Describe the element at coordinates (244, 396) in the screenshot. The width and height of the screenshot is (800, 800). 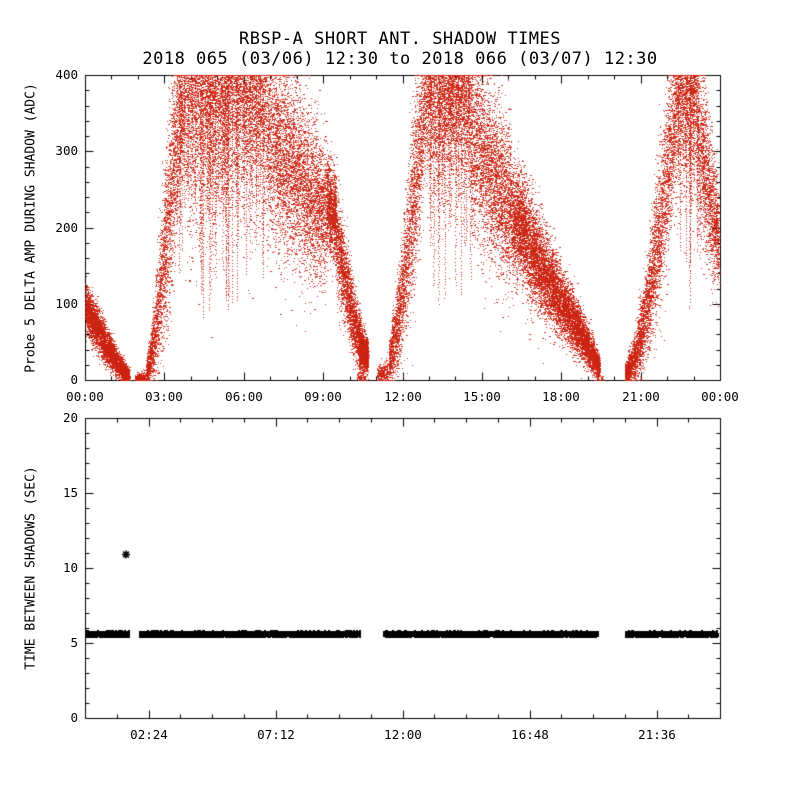
I see `top-x-tick-label: 06:00` at that location.